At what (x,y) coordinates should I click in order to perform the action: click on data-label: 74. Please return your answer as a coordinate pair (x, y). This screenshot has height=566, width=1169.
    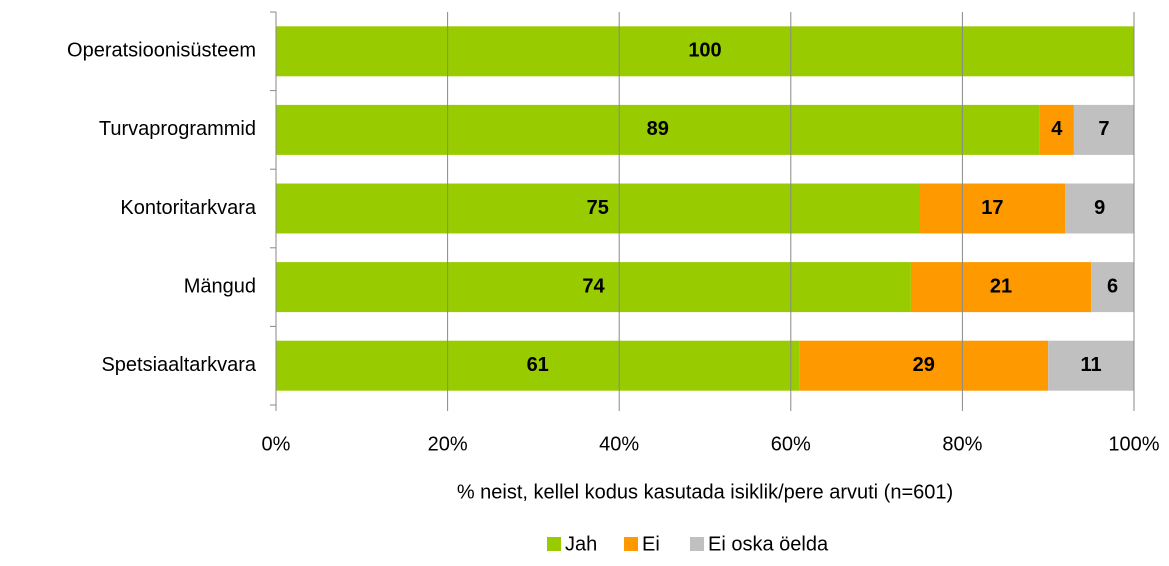
    Looking at the image, I should click on (593, 286).